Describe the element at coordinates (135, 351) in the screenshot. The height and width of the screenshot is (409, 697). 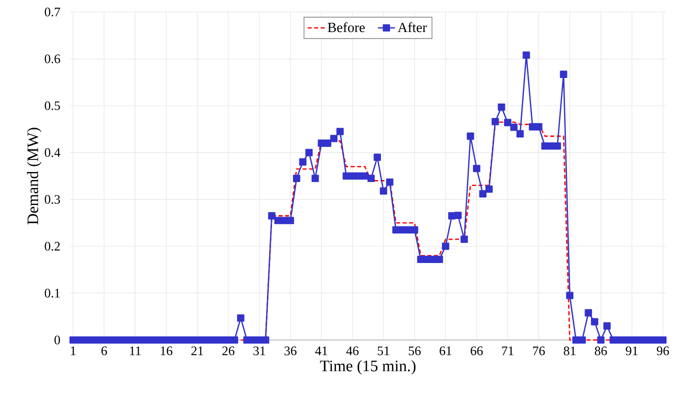
I see `x-tick-label: 11` at that location.